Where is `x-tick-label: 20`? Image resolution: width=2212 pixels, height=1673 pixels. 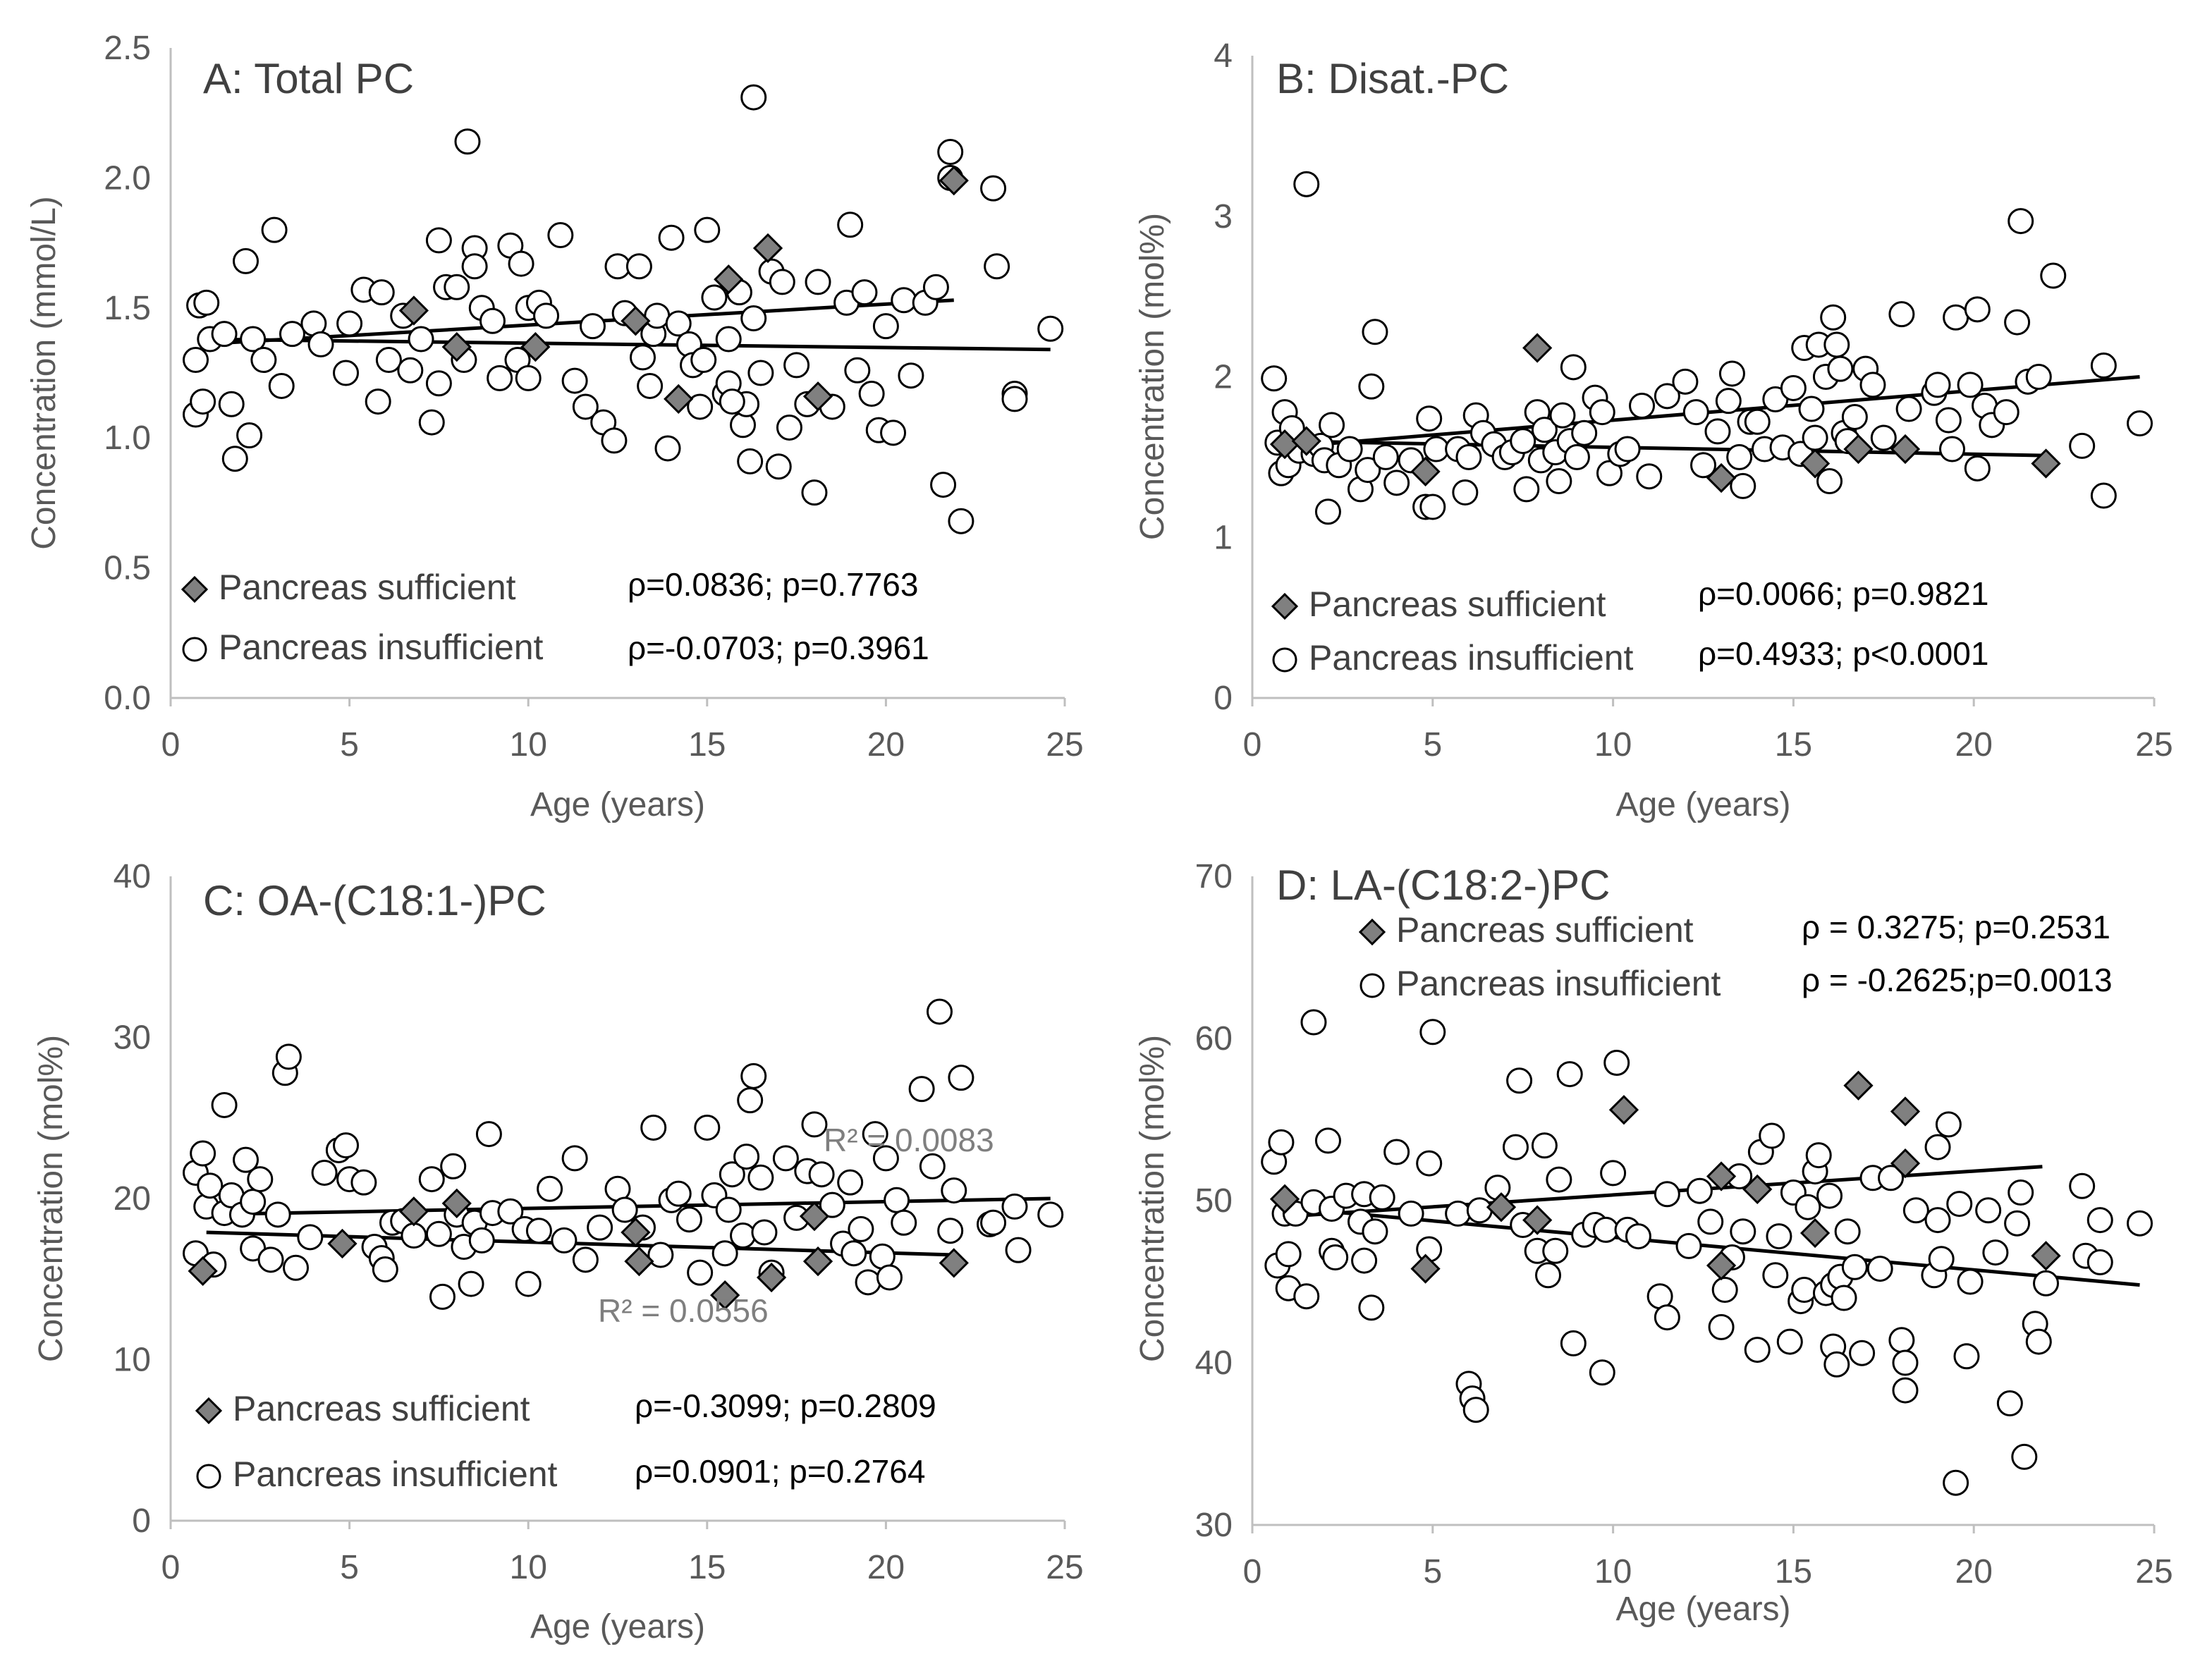
x-tick-label: 20 is located at coordinates (886, 1567).